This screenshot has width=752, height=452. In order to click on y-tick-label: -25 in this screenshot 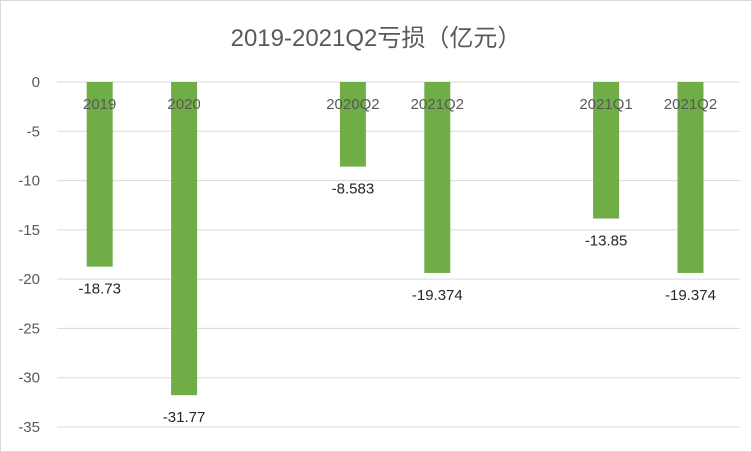, I will do `click(29, 328)`.